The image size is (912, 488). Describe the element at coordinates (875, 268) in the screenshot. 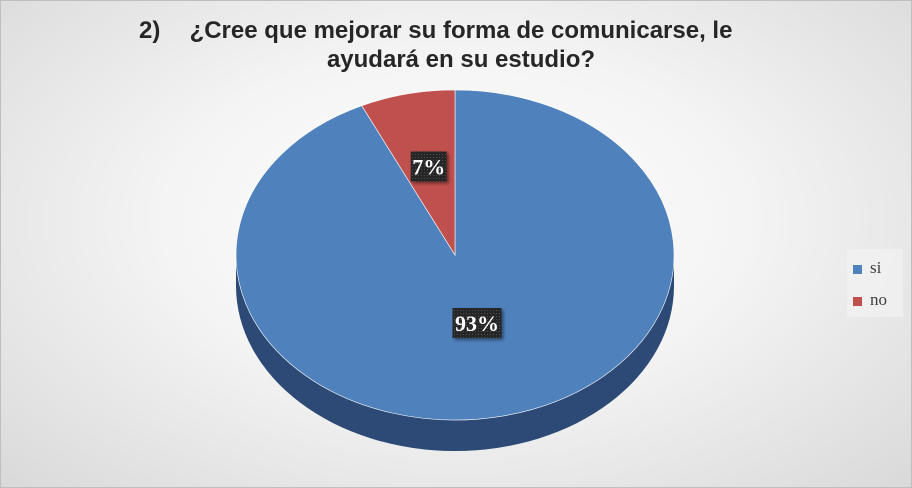

I see `legend-label-si: si` at that location.